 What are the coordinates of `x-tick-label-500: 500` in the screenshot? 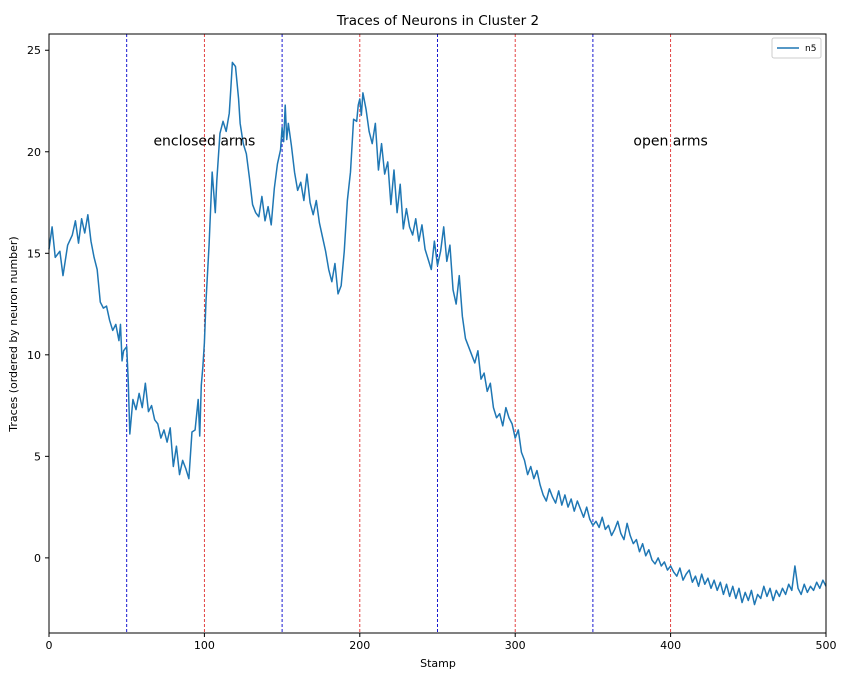 It's located at (826, 645).